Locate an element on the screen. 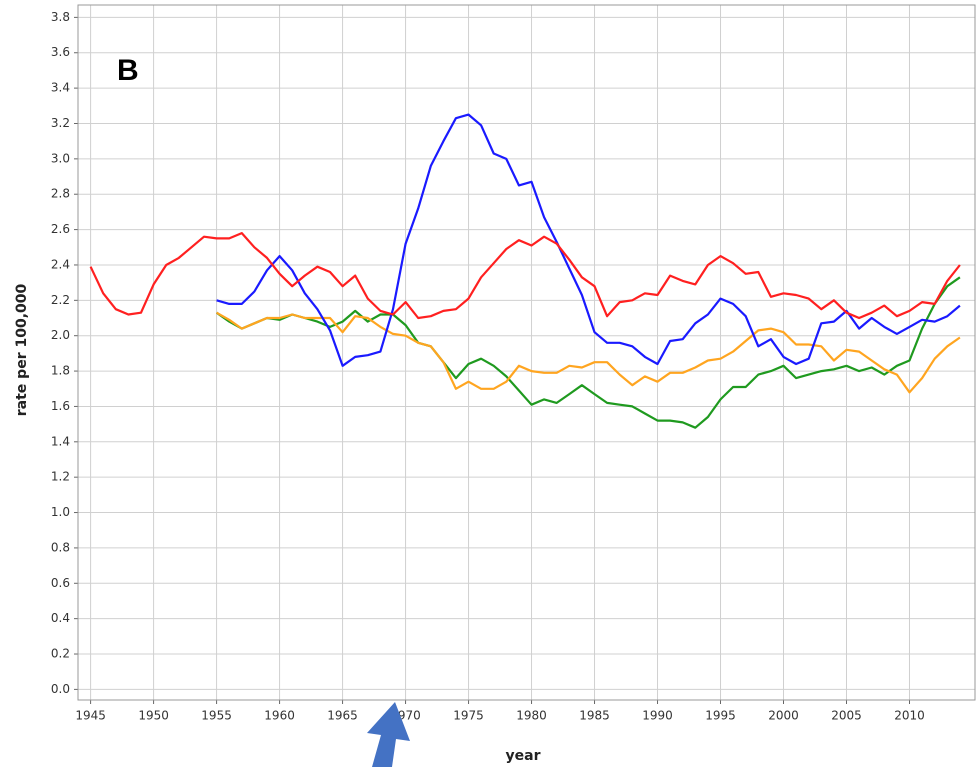 This screenshot has height=767, width=980. x-tick-label: 1965 is located at coordinates (342, 716).